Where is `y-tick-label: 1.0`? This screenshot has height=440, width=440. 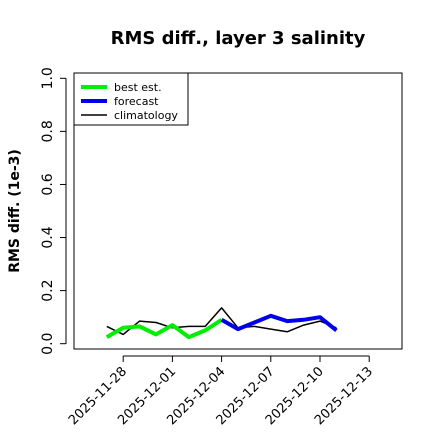 y-tick-label: 1.0 is located at coordinates (48, 78).